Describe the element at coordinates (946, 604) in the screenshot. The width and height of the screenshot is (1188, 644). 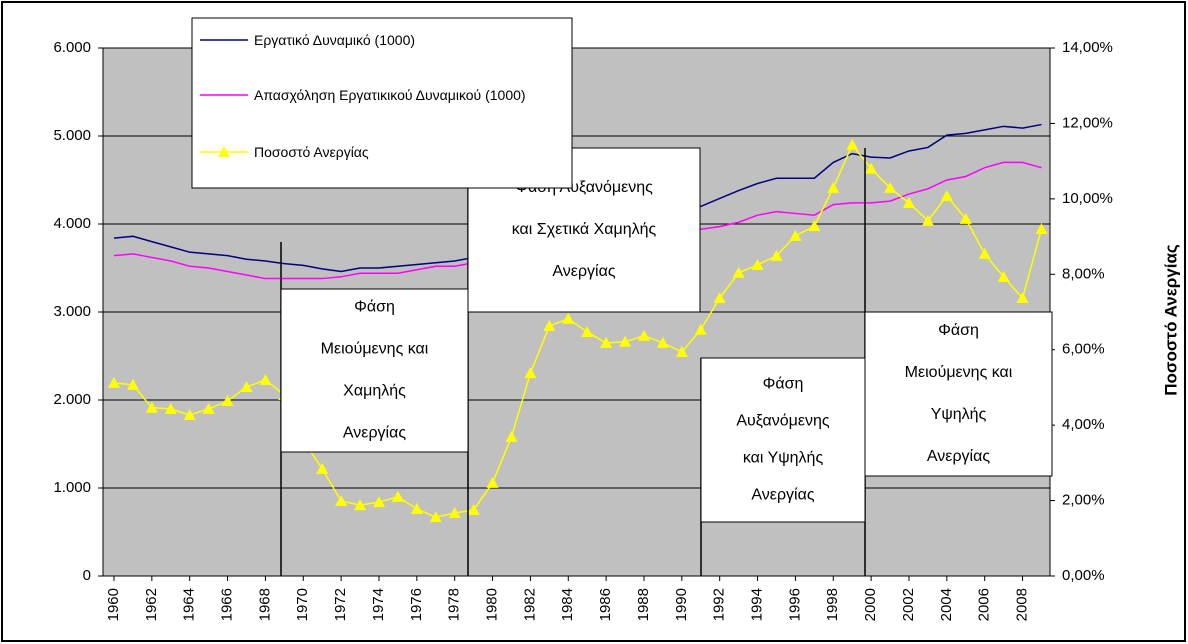
I see `x-tick-label: 2004` at that location.